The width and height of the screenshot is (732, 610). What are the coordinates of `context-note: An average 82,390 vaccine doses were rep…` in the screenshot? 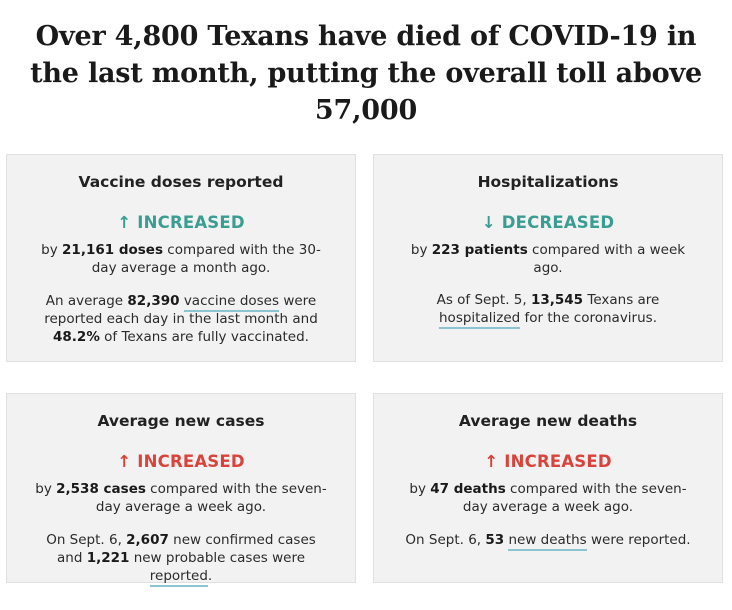 It's located at (181, 319).